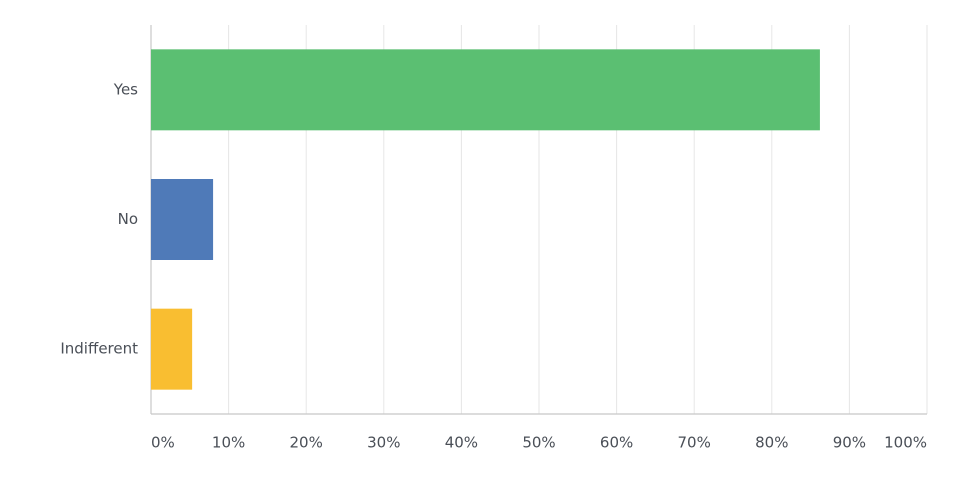 This screenshot has width=980, height=487. What do you see at coordinates (694, 443) in the screenshot?
I see `x-tick-label: 70%` at bounding box center [694, 443].